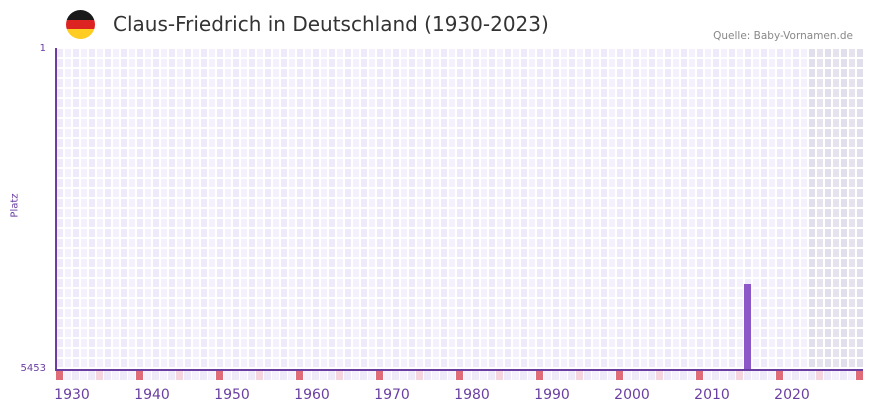  What do you see at coordinates (747, 327) in the screenshot?
I see `rank-bar` at bounding box center [747, 327].